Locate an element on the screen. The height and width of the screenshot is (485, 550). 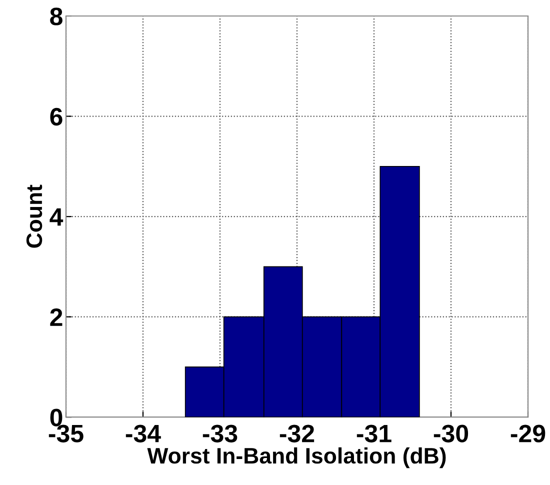
x-tick-label: -31 is located at coordinates (374, 433).